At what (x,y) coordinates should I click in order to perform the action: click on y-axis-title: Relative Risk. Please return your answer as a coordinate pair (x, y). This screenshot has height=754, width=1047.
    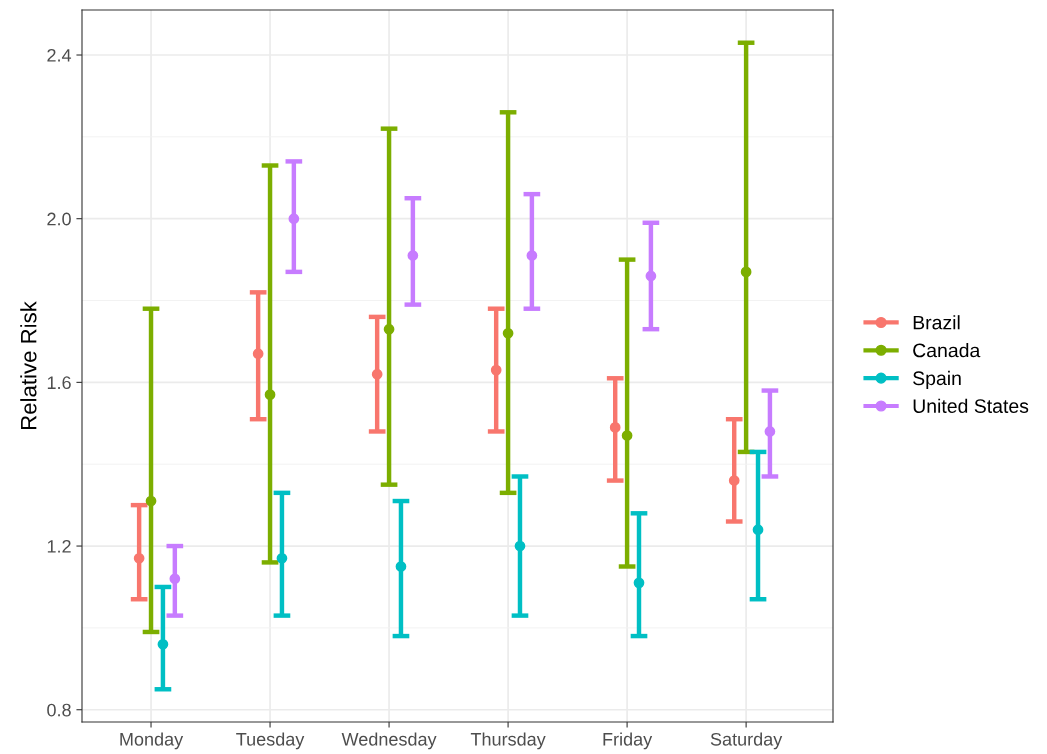
    Looking at the image, I should click on (28, 365).